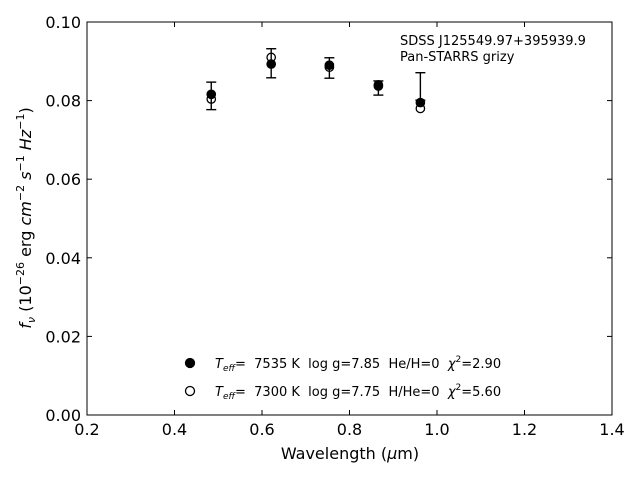 Image resolution: width=640 pixels, height=480 pixels. Describe the element at coordinates (86, 429) in the screenshot. I see `x-tick-label: 0.2` at that location.